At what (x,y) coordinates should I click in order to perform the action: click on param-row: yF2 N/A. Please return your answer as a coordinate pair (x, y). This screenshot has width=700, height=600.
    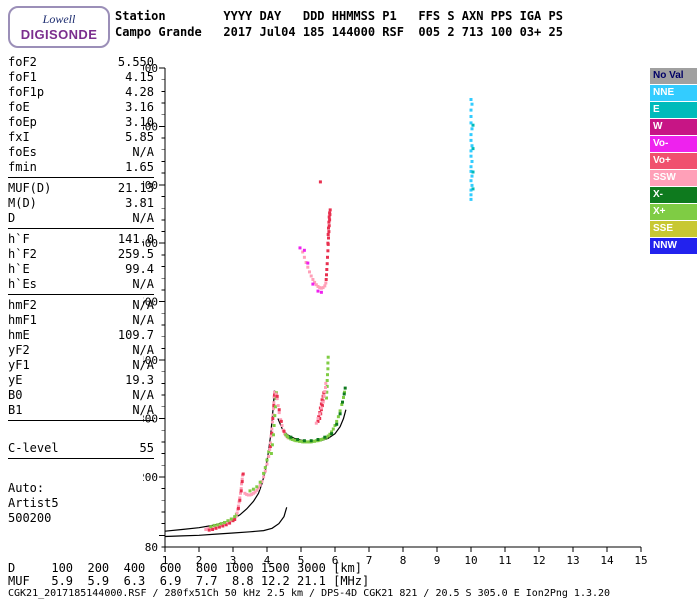
    Looking at the image, I should click on (81, 350).